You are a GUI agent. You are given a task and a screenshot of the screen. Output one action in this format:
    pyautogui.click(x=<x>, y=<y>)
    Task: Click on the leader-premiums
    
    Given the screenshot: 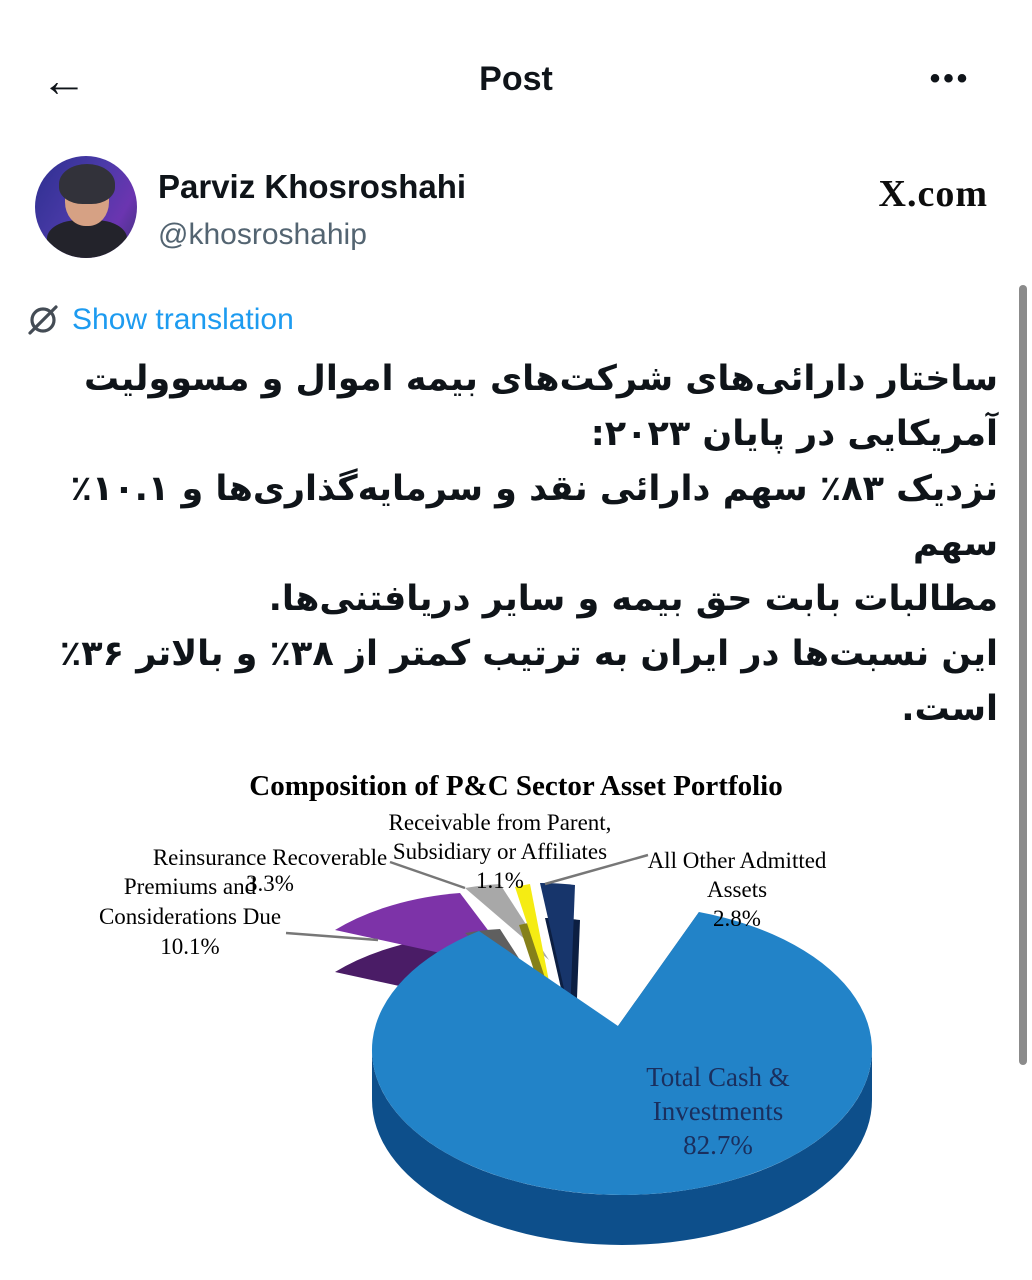 What is the action you would take?
    pyautogui.click(x=332, y=936)
    